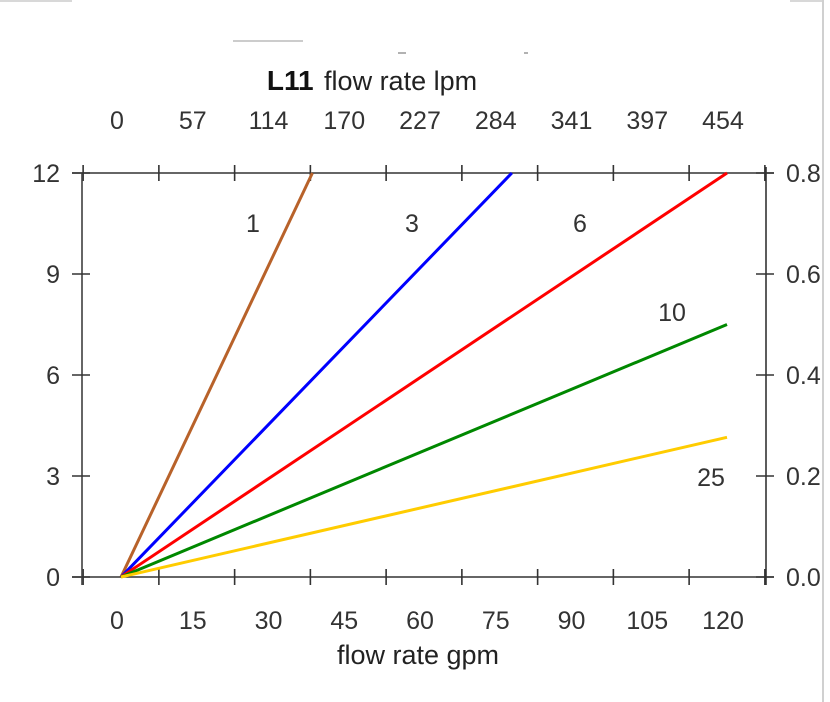 The width and height of the screenshot is (830, 702). I want to click on y-tick-label: 12, so click(46, 174).